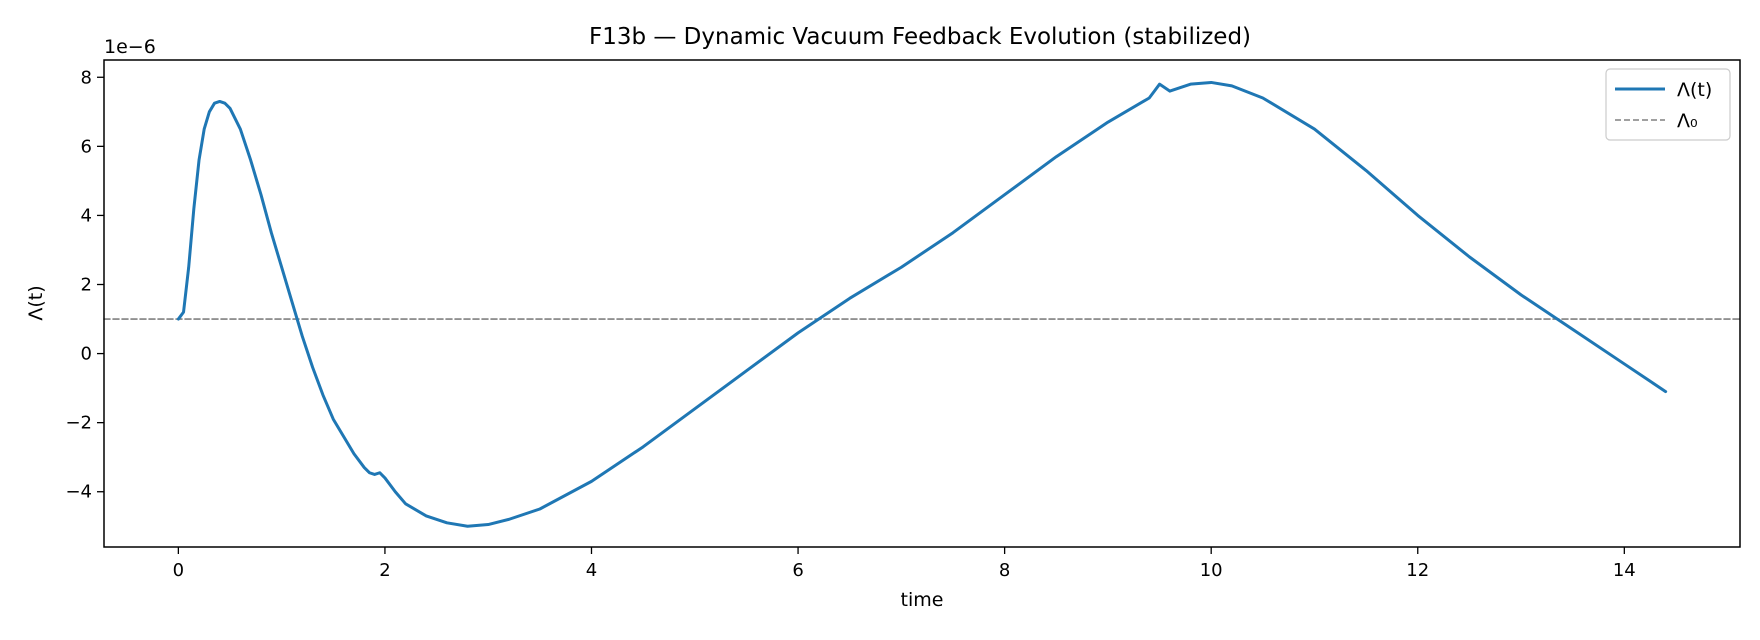  I want to click on x-tick-label: 14, so click(1624, 570).